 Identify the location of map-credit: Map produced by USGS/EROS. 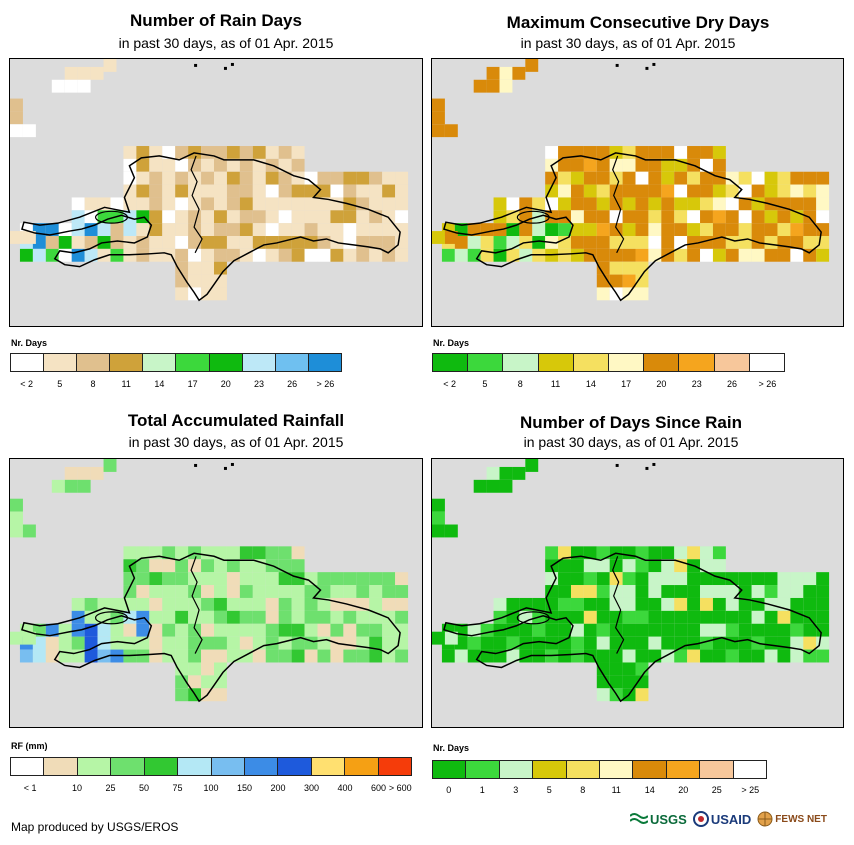
(95, 827).